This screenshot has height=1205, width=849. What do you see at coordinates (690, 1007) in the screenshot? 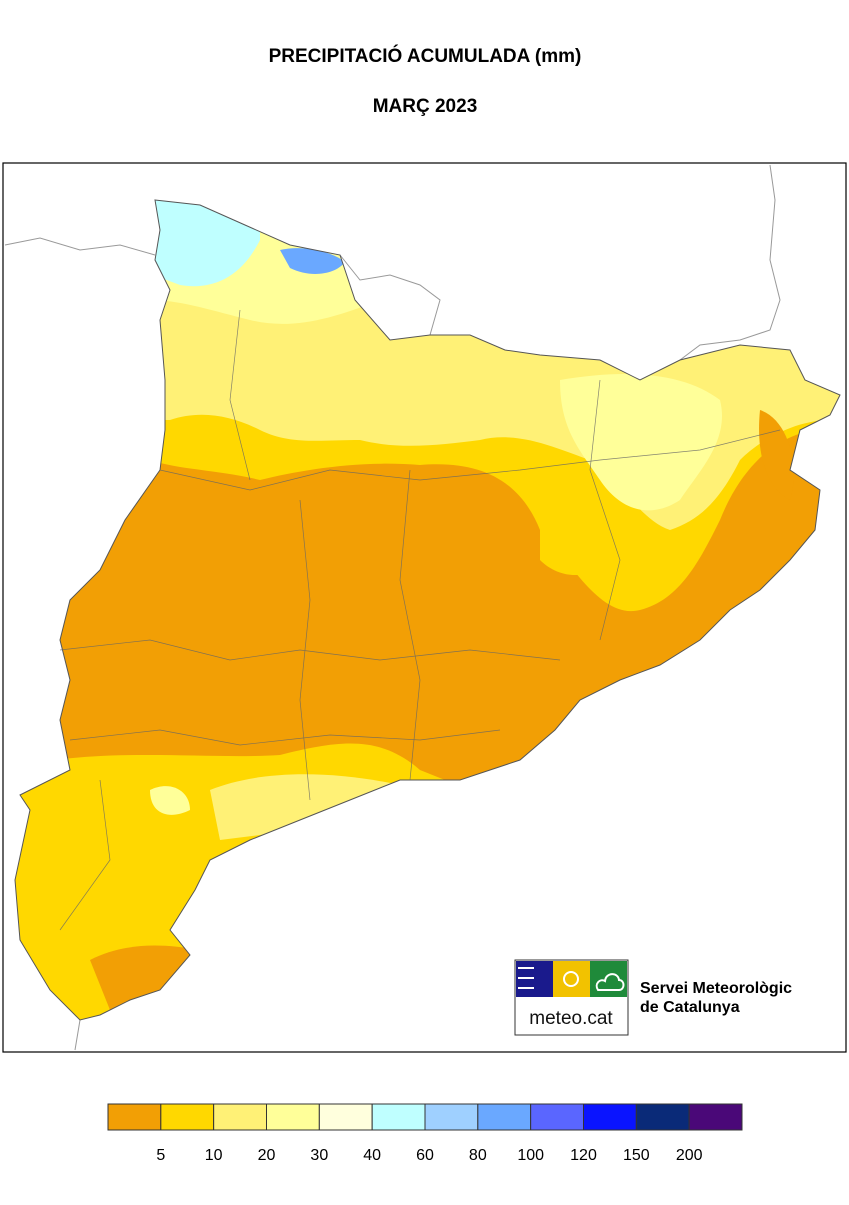
I see `org-name: de Catalunya` at bounding box center [690, 1007].